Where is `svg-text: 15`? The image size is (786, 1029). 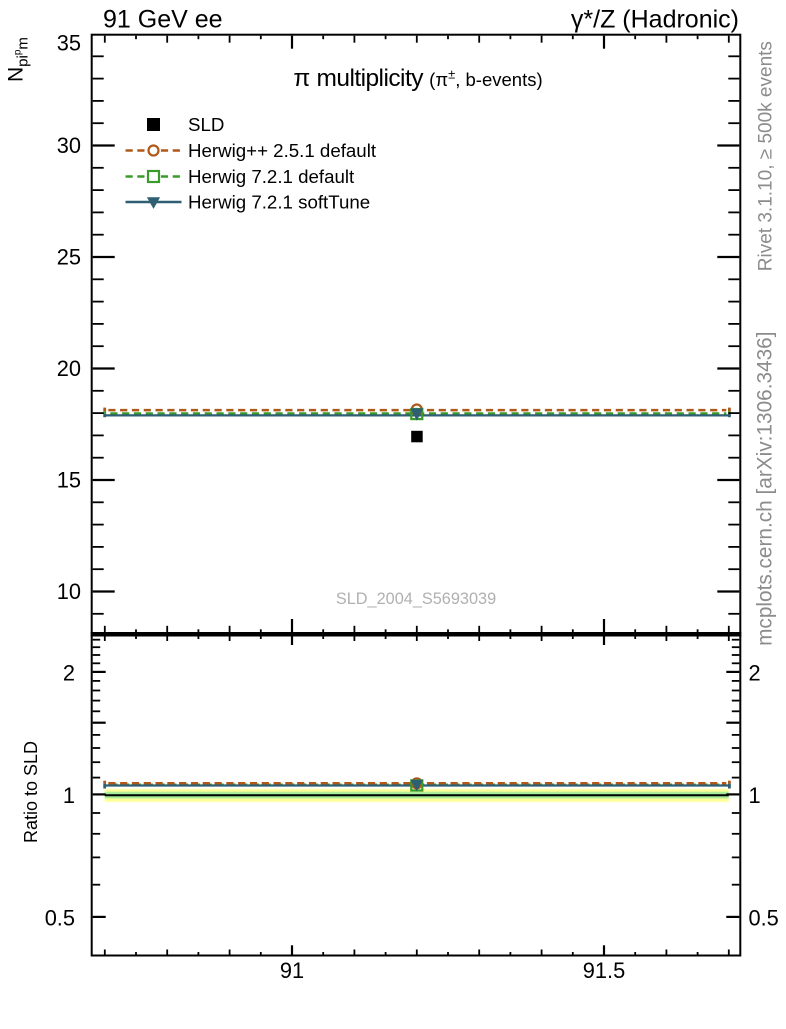
svg-text: 15 is located at coordinates (69, 480).